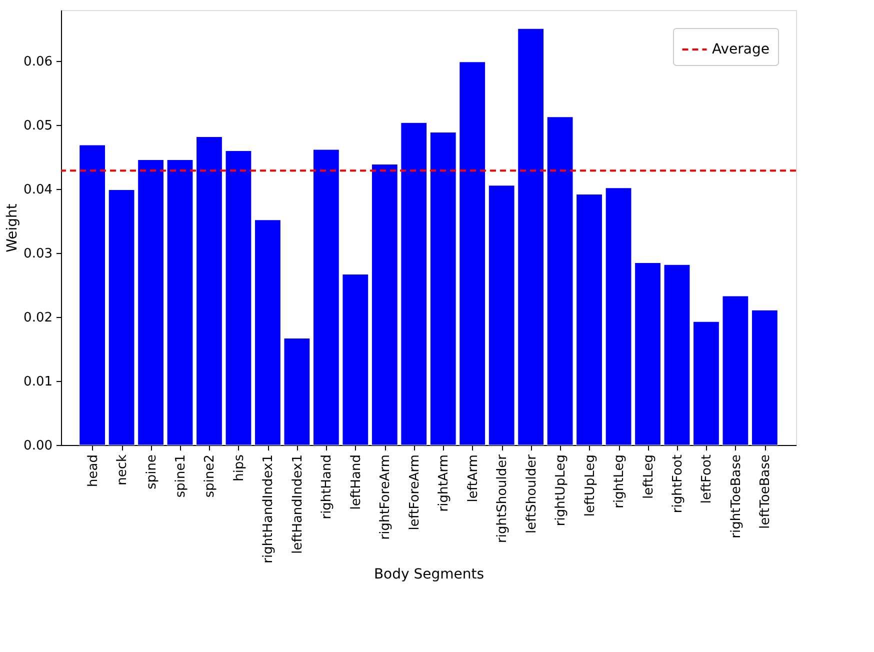 The image size is (874, 652). I want to click on x-tick-label: leftForeArm, so click(414, 492).